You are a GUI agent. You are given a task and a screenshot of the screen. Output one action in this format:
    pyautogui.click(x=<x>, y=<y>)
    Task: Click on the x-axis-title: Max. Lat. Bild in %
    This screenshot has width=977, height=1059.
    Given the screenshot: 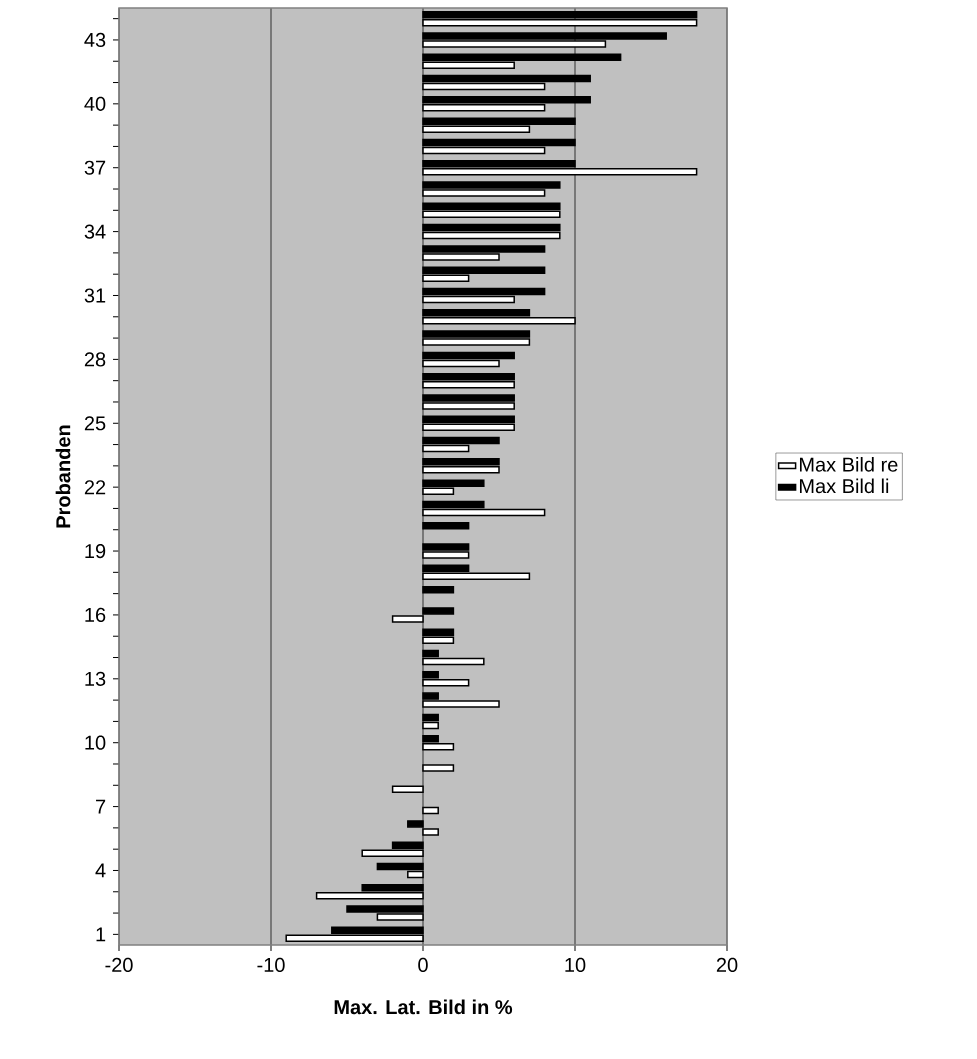 What is the action you would take?
    pyautogui.click(x=423, y=1007)
    